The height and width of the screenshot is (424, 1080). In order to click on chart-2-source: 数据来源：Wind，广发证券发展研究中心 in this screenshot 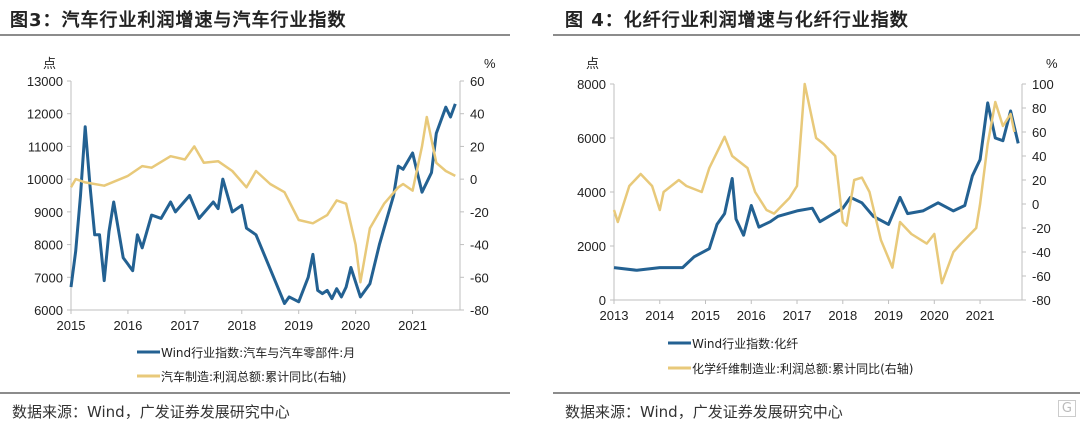, I will do `click(704, 412)`.